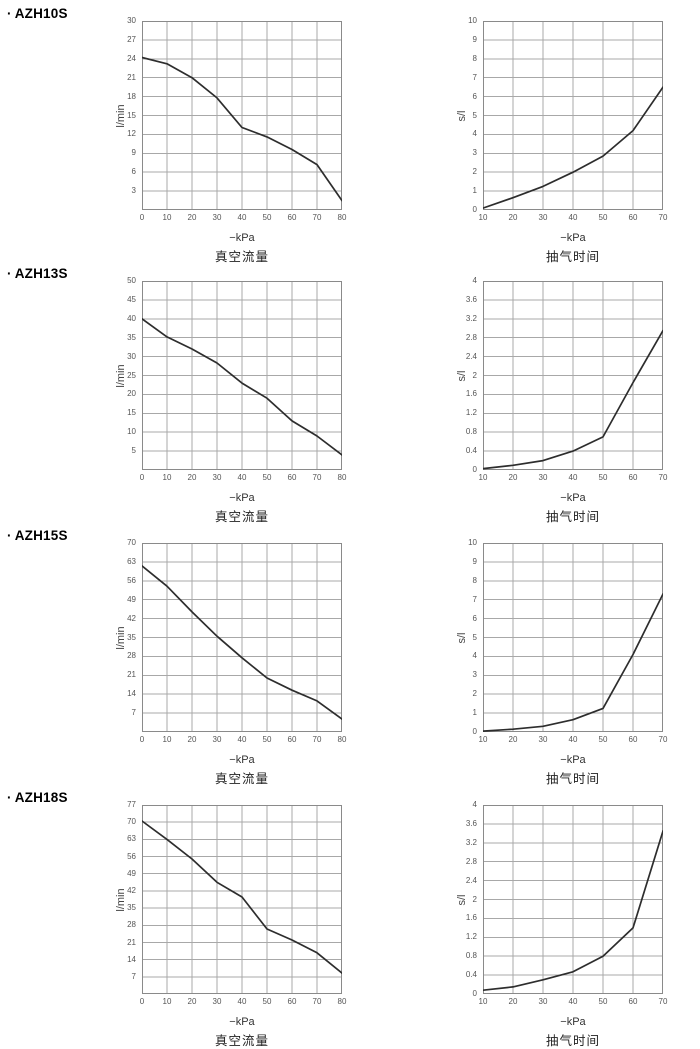 The image size is (700, 1049). What do you see at coordinates (131, 822) in the screenshot?
I see `y-tick-label: 70` at bounding box center [131, 822].